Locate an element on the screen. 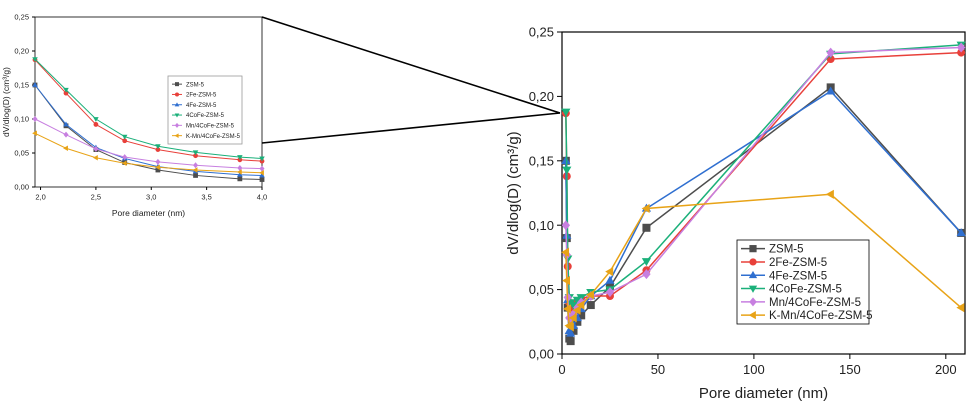 This screenshot has height=406, width=969. main-legend-item-4cofe-zsm-5: 4CoFe-ZSM-5 is located at coordinates (791, 290).